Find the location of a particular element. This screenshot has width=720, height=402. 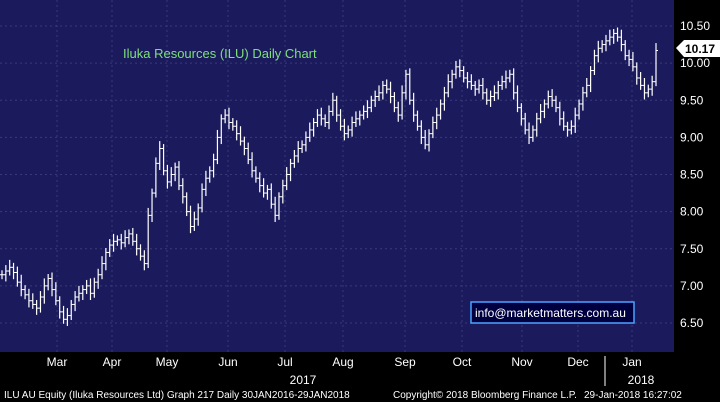

x-tick-label: Apr is located at coordinates (112, 362).